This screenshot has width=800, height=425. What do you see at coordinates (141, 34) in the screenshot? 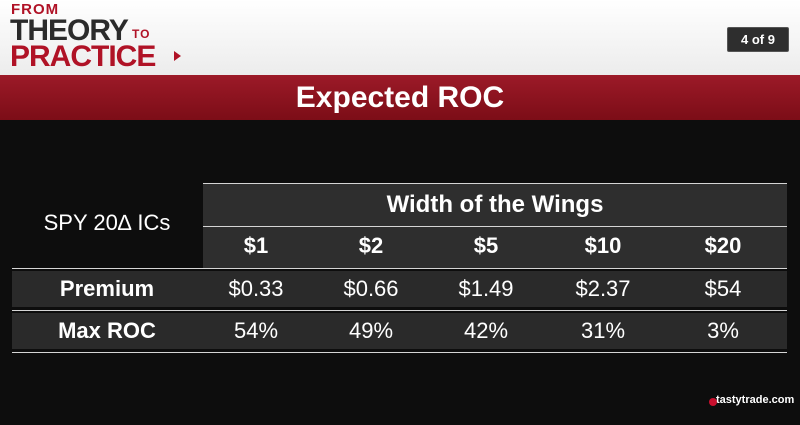
I see `logo-to-text: TO` at bounding box center [141, 34].